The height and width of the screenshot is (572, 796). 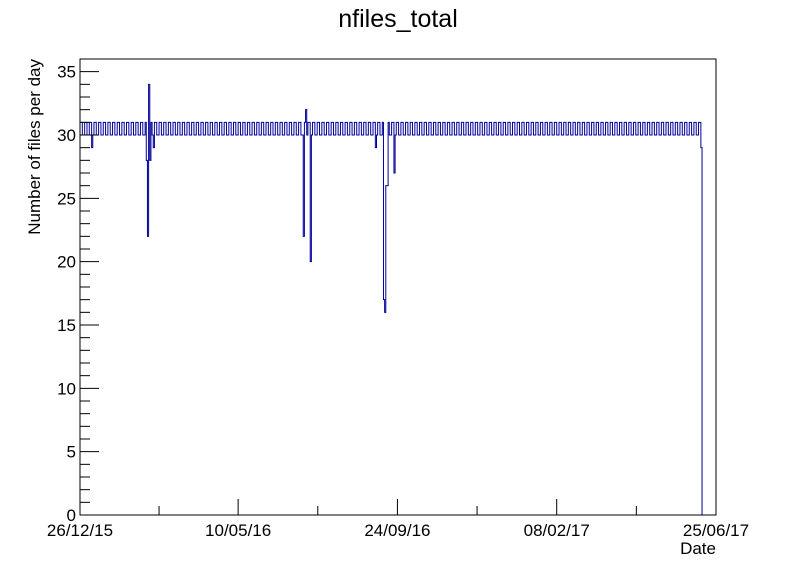 I want to click on x-tick-label: 25/06/17, so click(x=716, y=530).